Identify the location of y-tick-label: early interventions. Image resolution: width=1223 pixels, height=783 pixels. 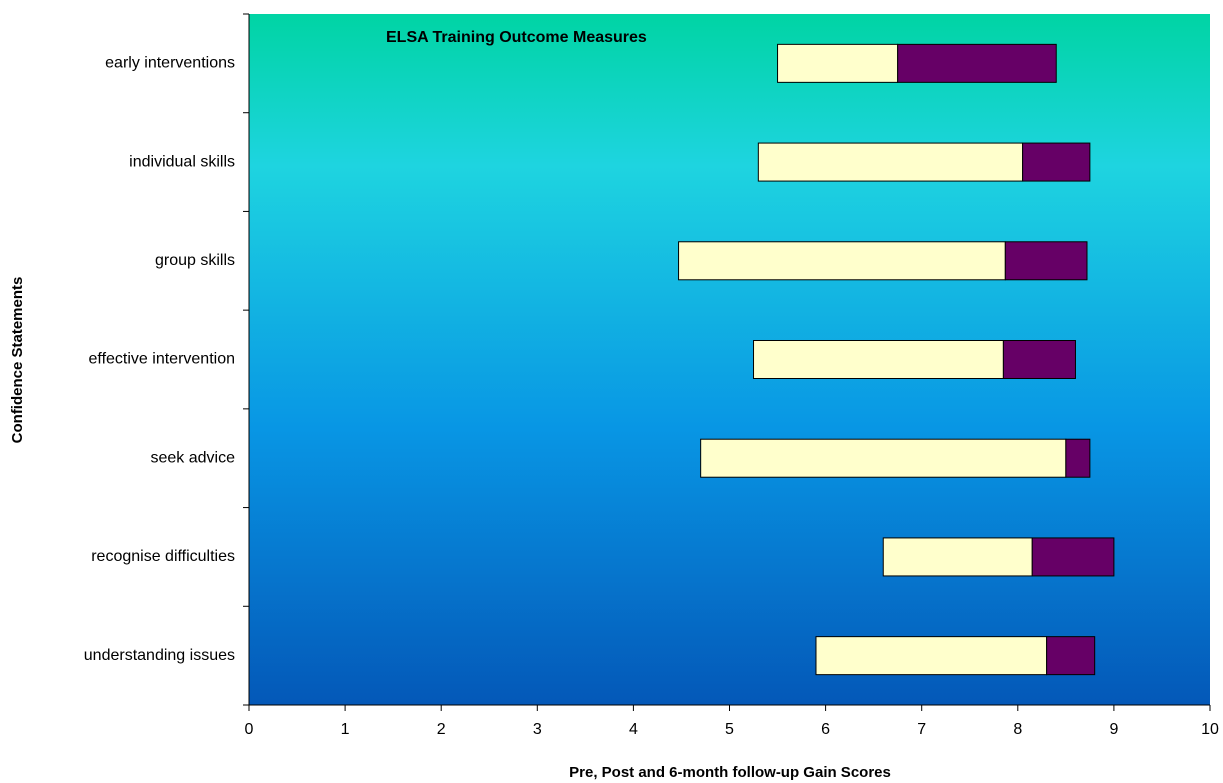
(170, 63).